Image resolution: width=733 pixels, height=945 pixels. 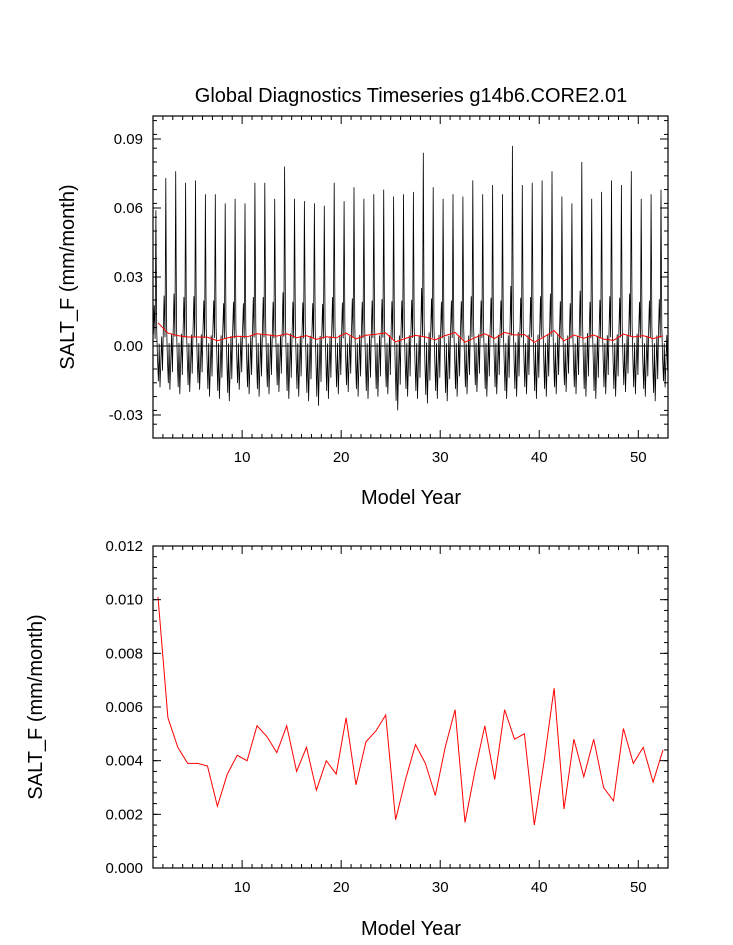 What do you see at coordinates (124, 868) in the screenshot?
I see `y-tick-label: 0.000` at bounding box center [124, 868].